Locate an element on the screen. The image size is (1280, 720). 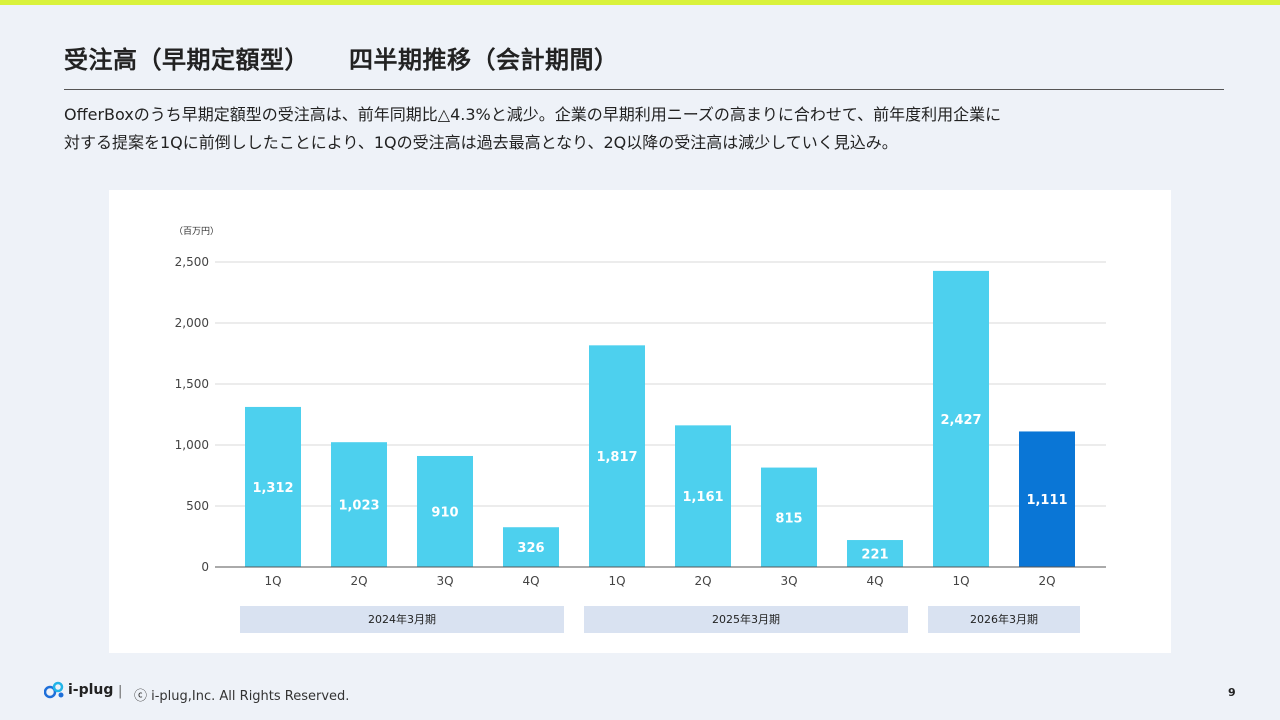
data-label: 1,312 is located at coordinates (272, 488).